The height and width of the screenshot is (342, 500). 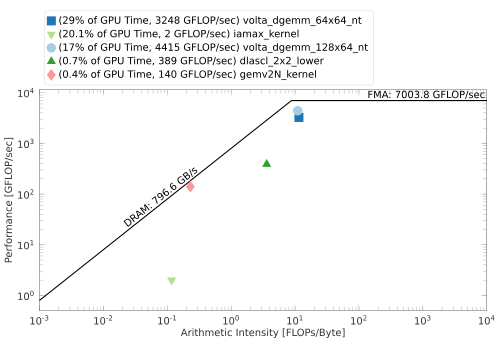 What do you see at coordinates (213, 47) in the screenshot?
I see `legend-label: (17% of GPU Time, 4415 GFLOP/sec) volta_dgemm_128x64_nt` at bounding box center [213, 47].